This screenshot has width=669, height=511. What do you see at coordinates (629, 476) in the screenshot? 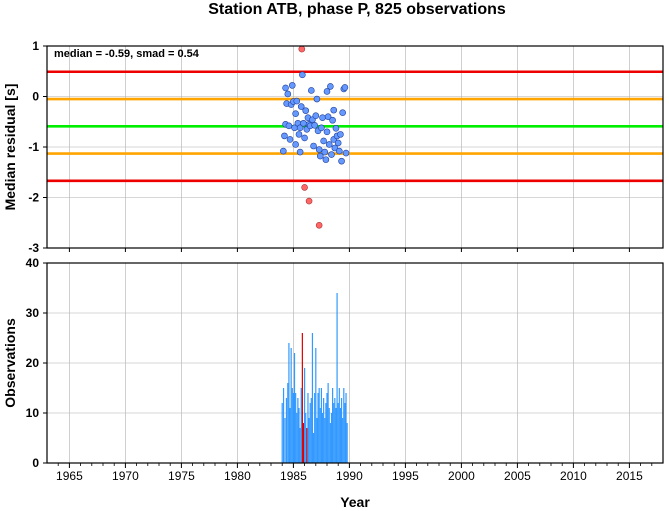
I see `year-x-tick-label: 2015` at bounding box center [629, 476].